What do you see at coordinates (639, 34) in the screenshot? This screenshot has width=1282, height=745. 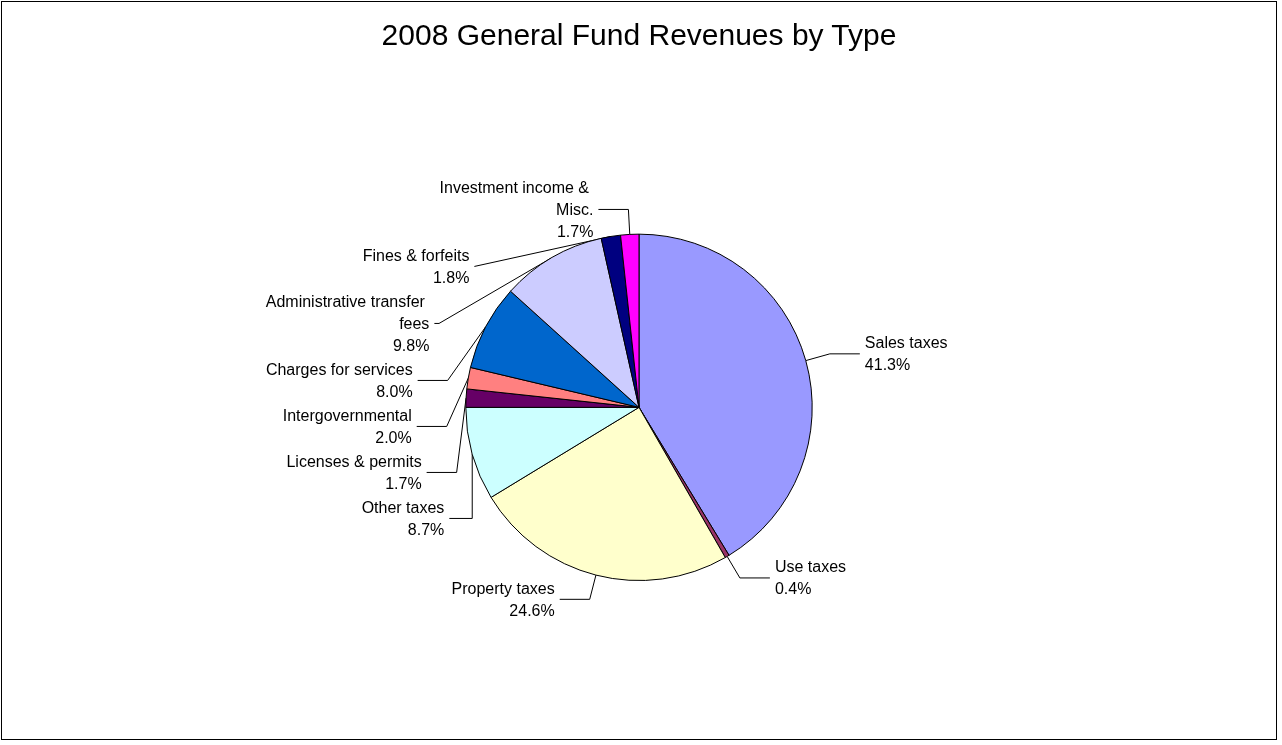 I see `chart-title: 2008 General Fund Revenues by Type` at bounding box center [639, 34].